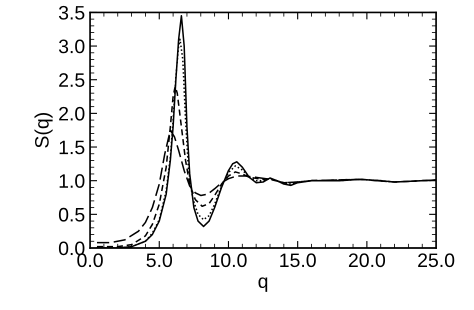 Image resolution: width=474 pixels, height=310 pixels. What do you see at coordinates (43, 130) in the screenshot?
I see `y-axis-title: S(q)` at bounding box center [43, 130].